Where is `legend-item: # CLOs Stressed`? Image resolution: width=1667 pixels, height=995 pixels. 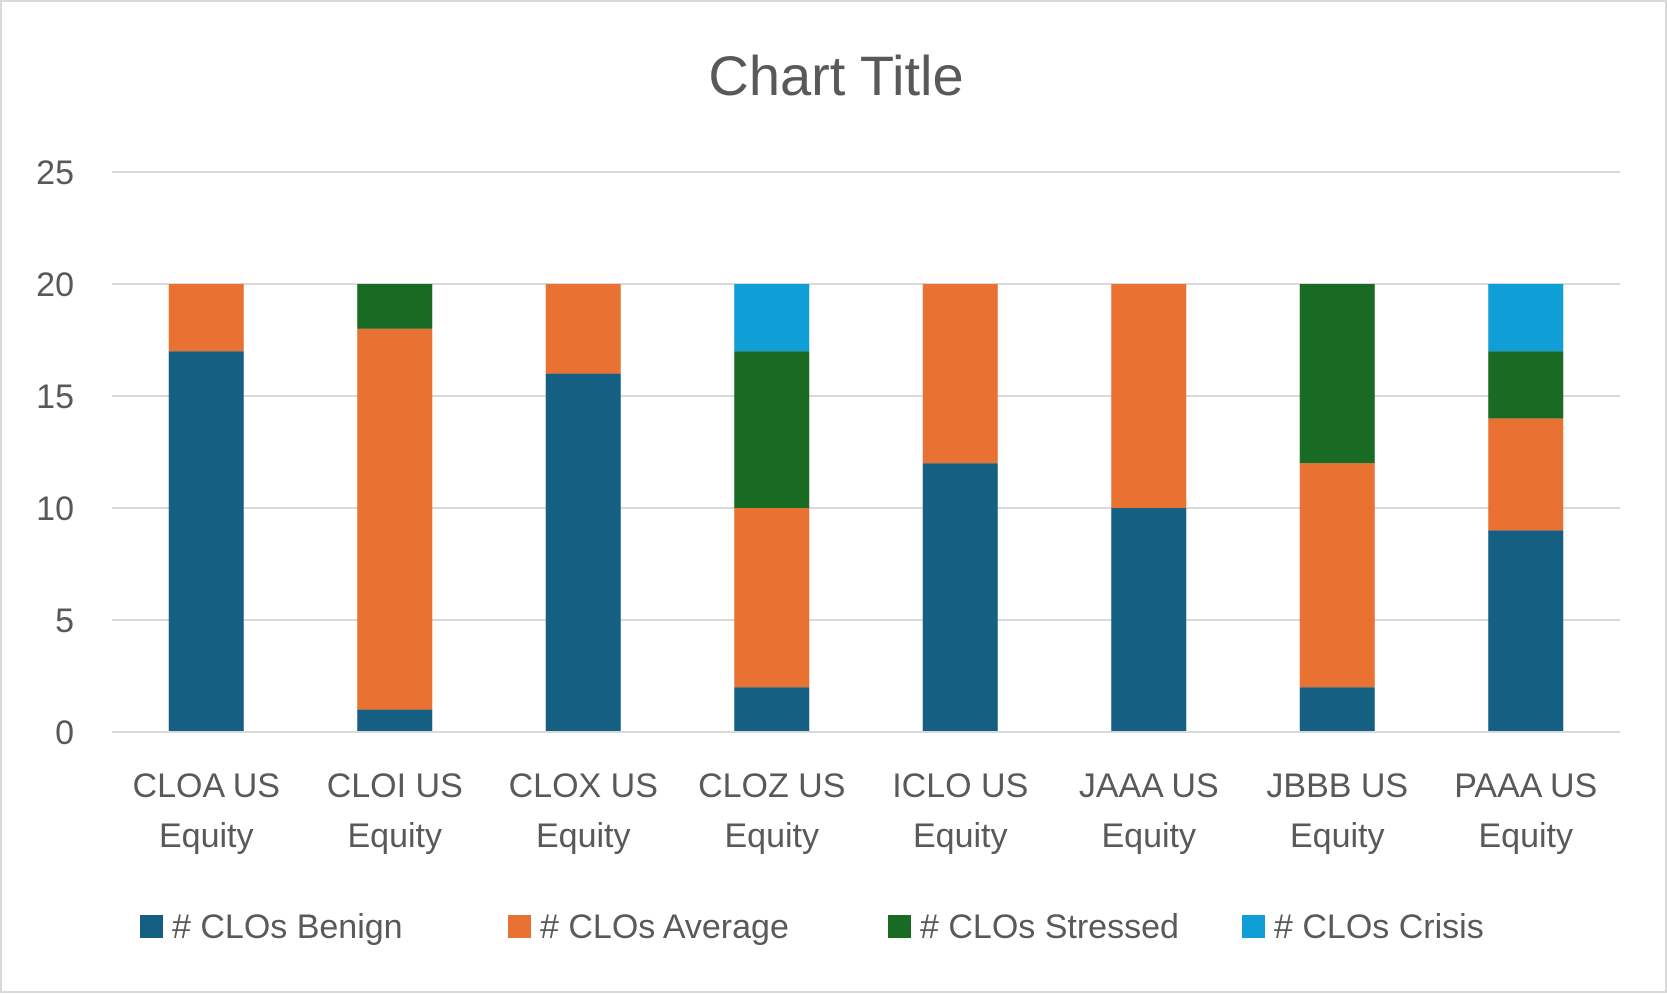 legend-item: # CLOs Stressed is located at coordinates (1033, 927).